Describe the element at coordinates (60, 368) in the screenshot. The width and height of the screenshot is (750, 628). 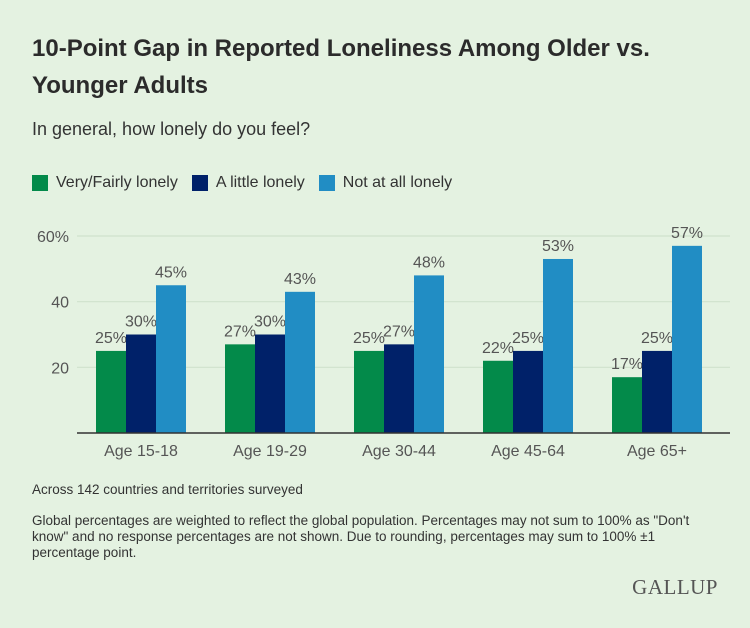
I see `y-tick-label: 20` at that location.